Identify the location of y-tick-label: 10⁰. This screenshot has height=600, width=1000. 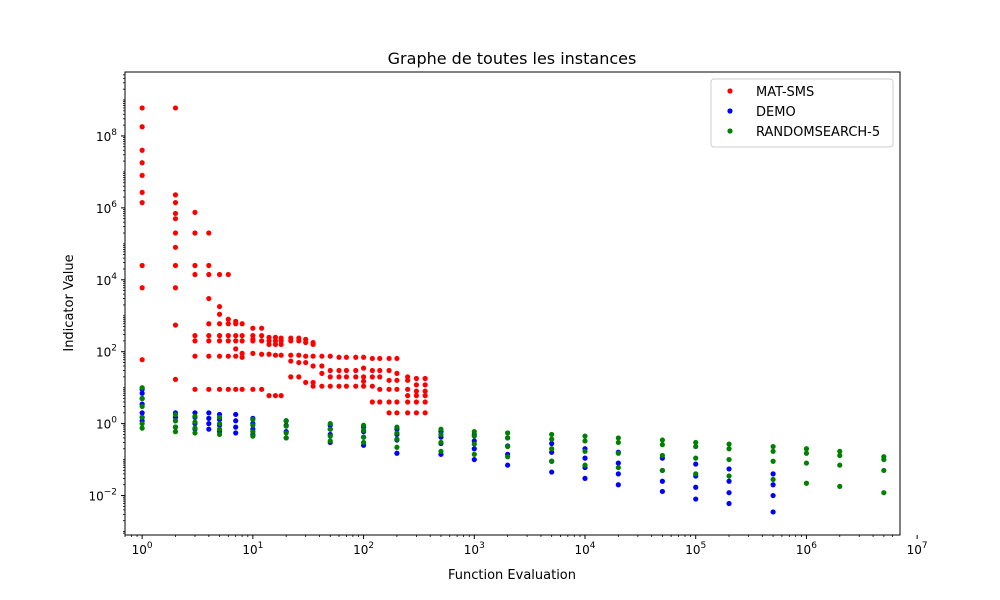
(106, 424).